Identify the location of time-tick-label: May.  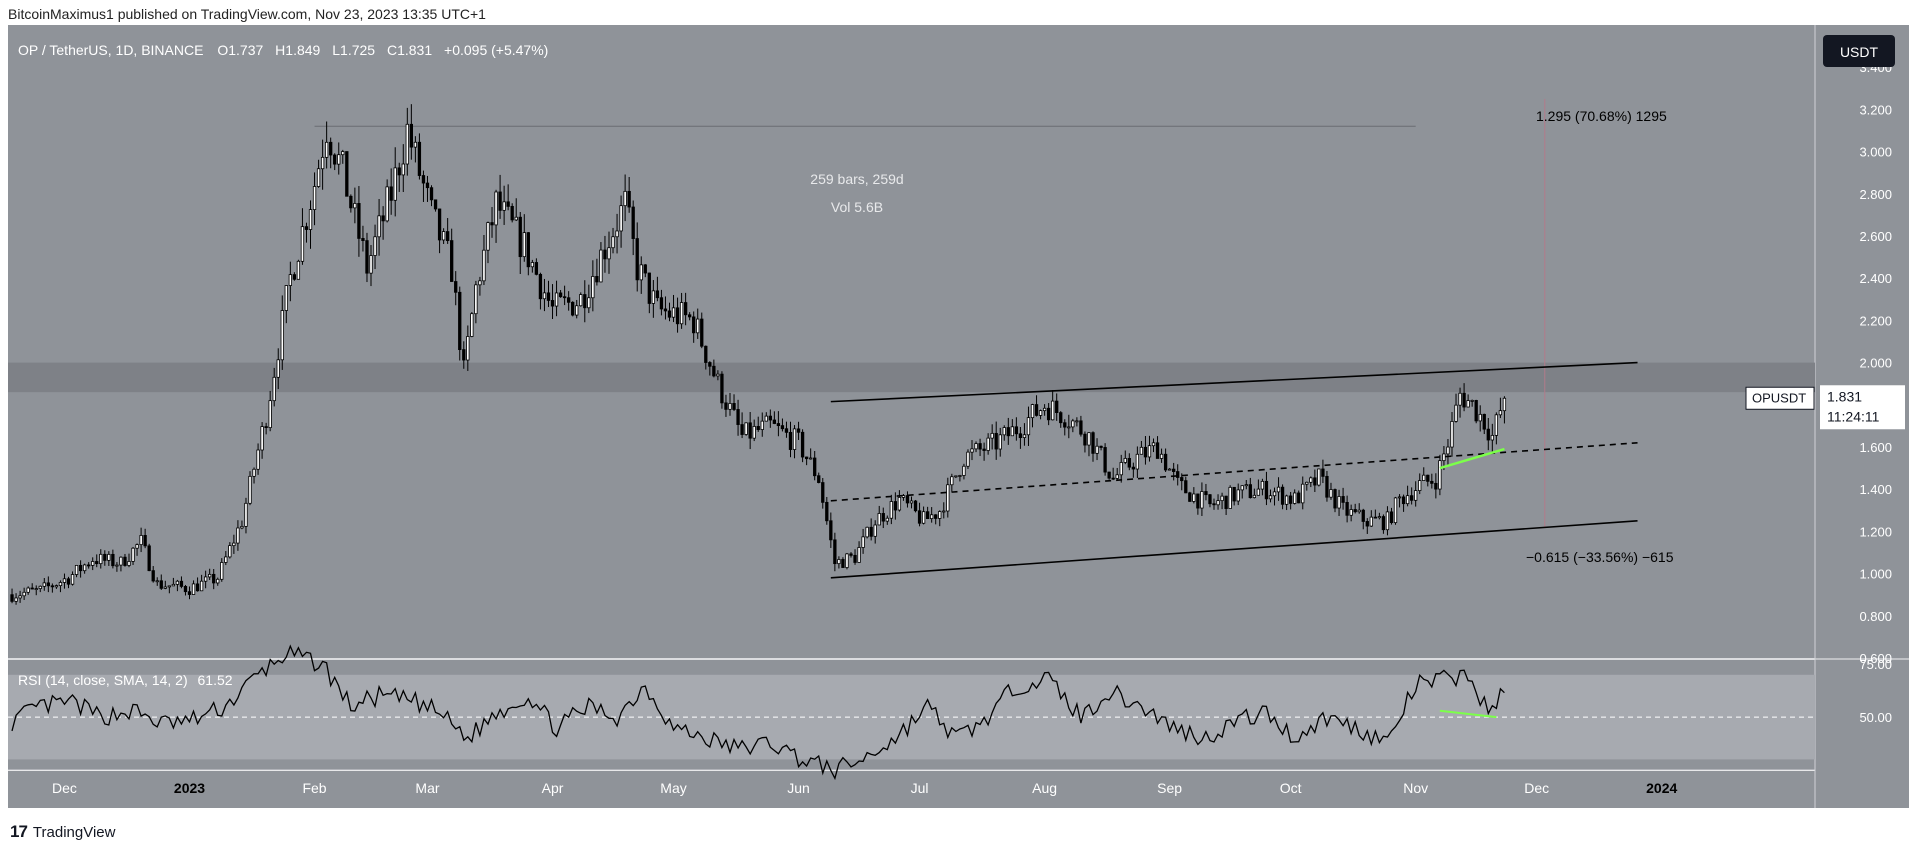
(673, 788).